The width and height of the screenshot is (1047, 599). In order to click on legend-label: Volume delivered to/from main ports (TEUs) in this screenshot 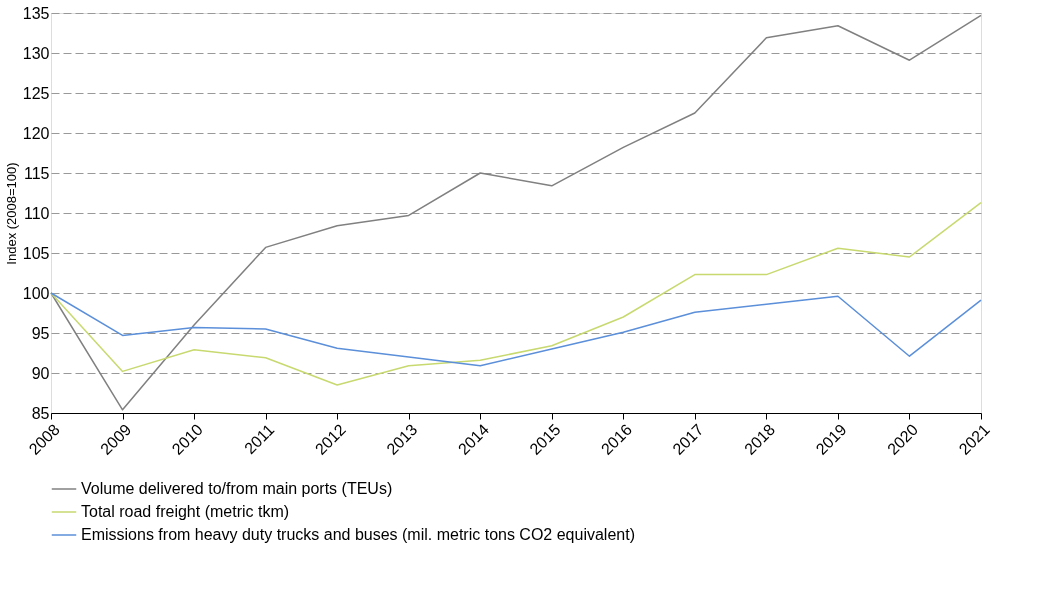, I will do `click(237, 488)`.